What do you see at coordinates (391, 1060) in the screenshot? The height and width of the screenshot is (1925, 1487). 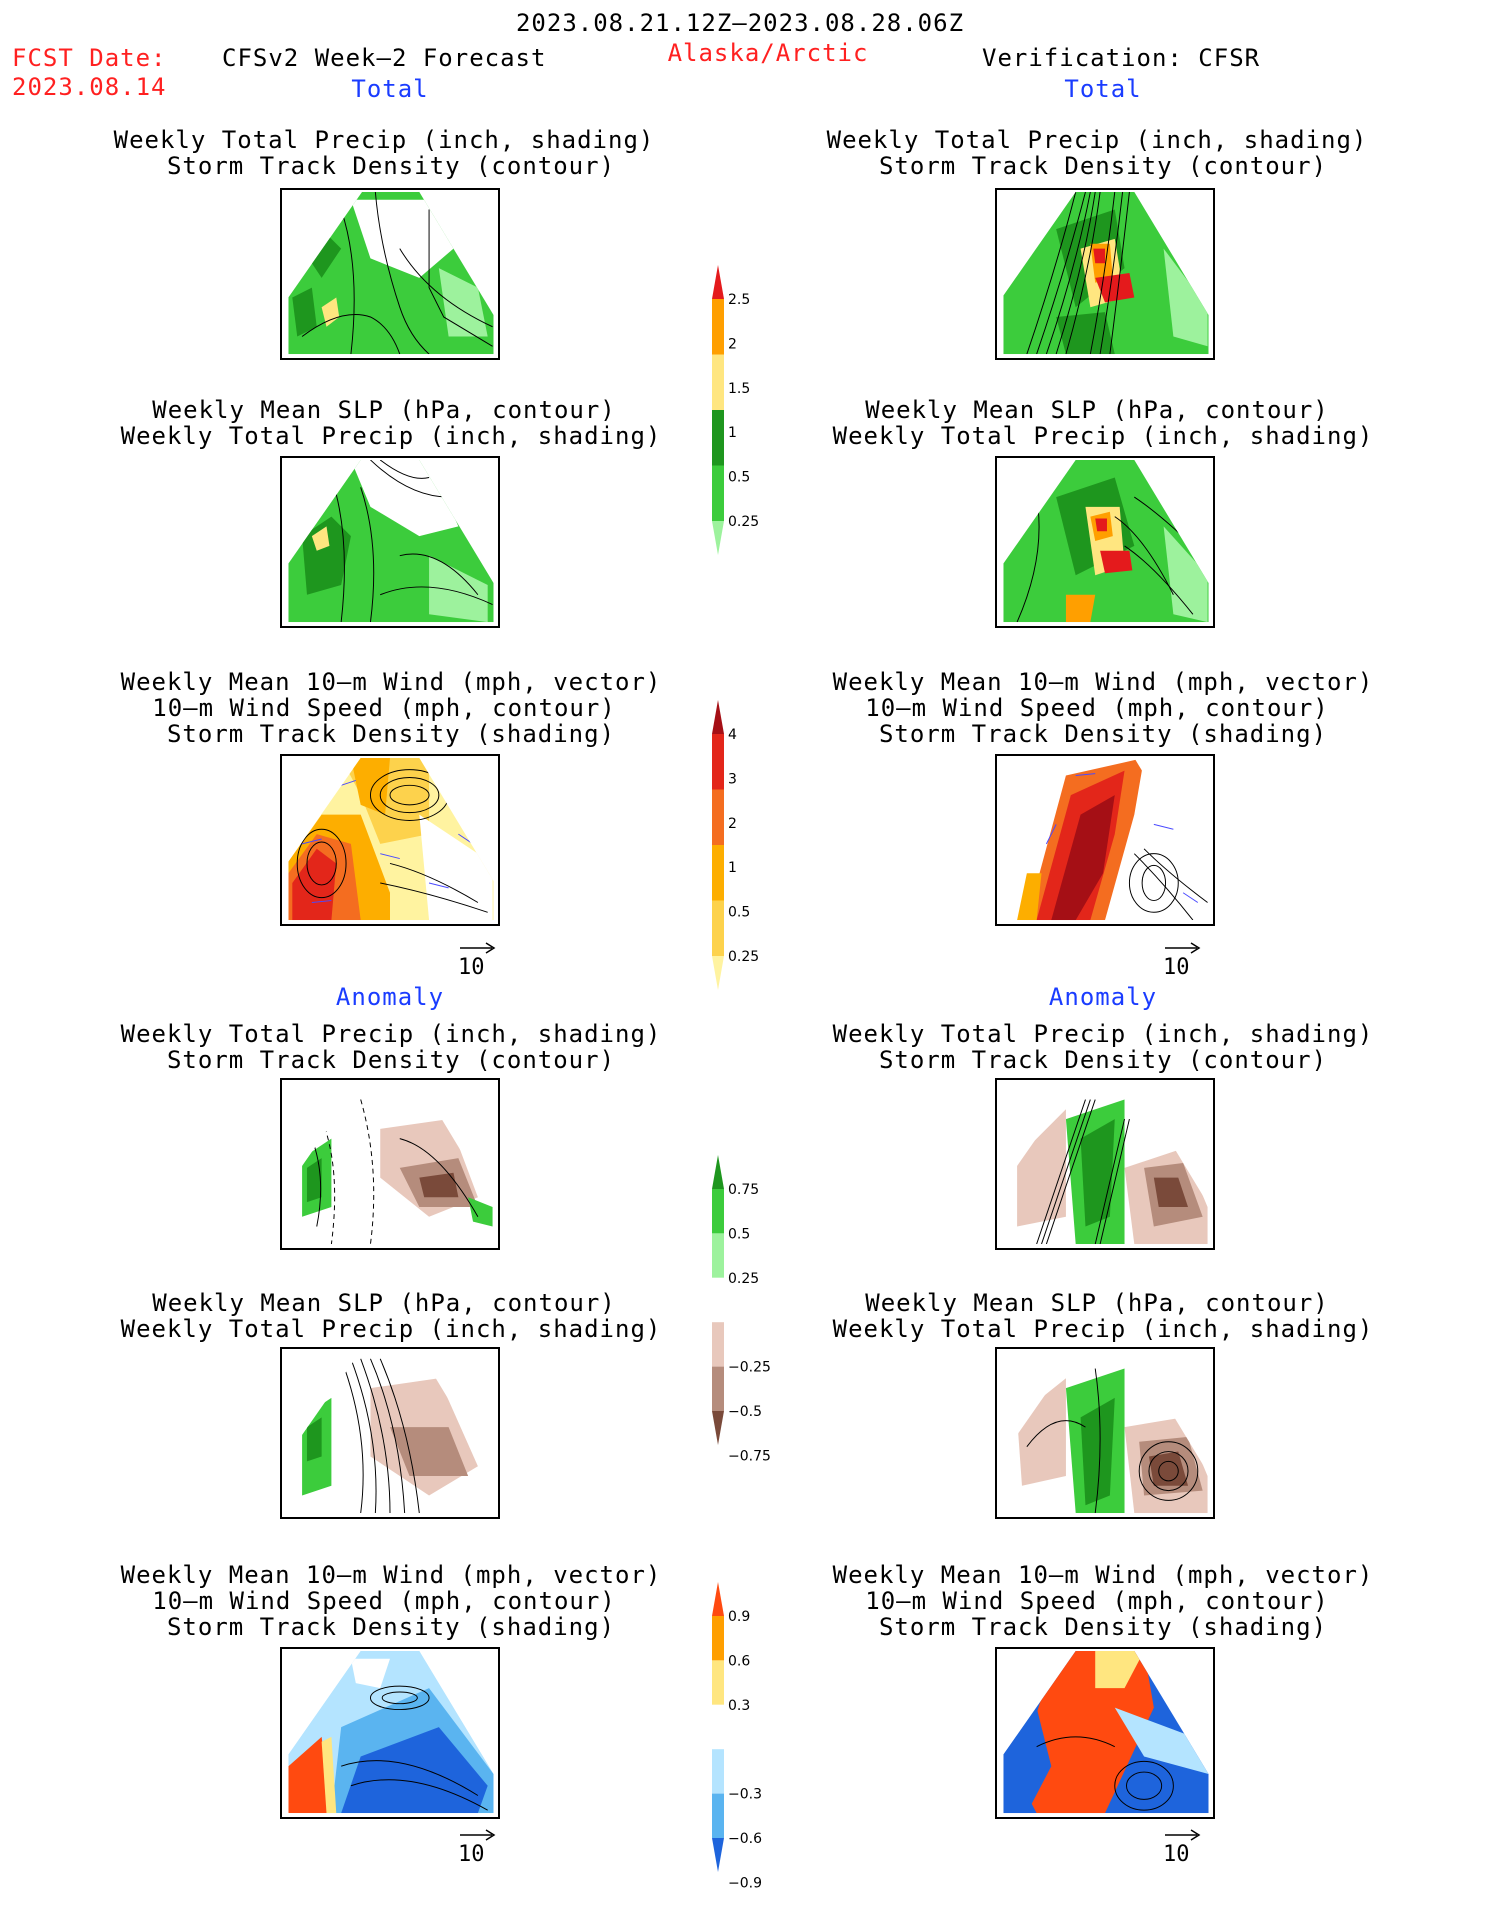 I see `title-r4l-2: Storm Track Density (contour)` at bounding box center [391, 1060].